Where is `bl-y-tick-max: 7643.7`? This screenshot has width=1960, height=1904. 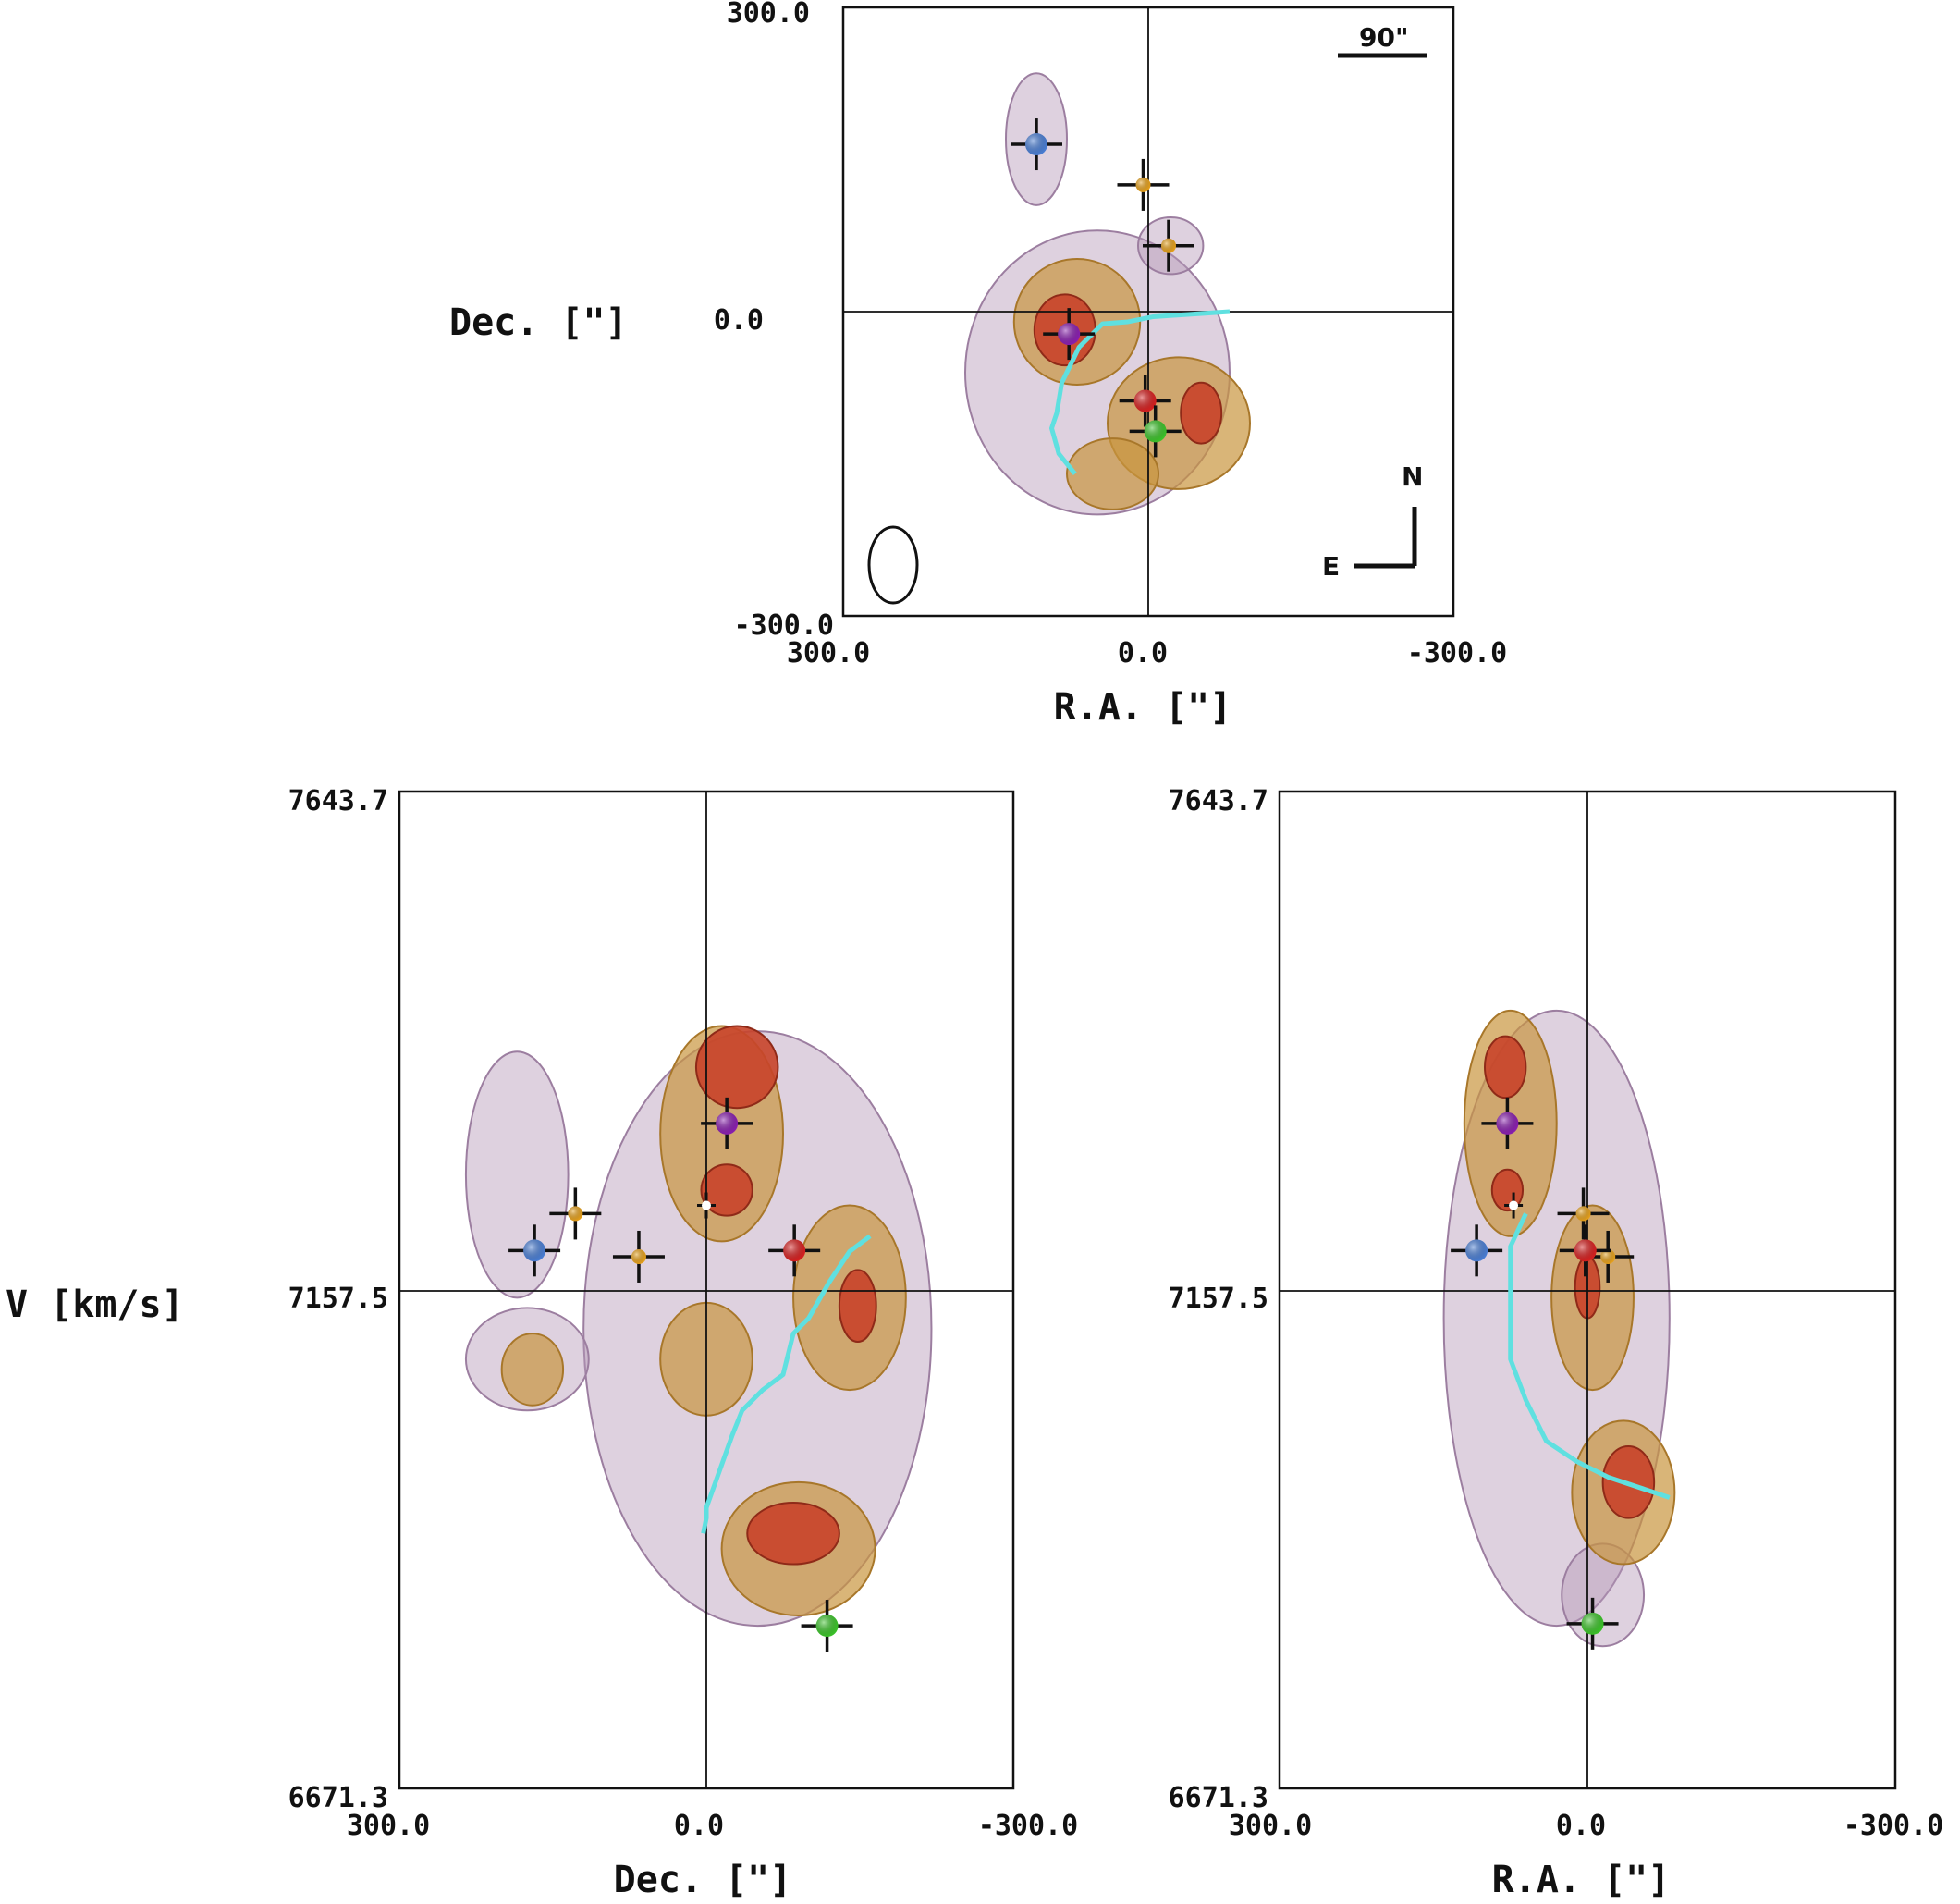 bl-y-tick-max: 7643.7 is located at coordinates (338, 801).